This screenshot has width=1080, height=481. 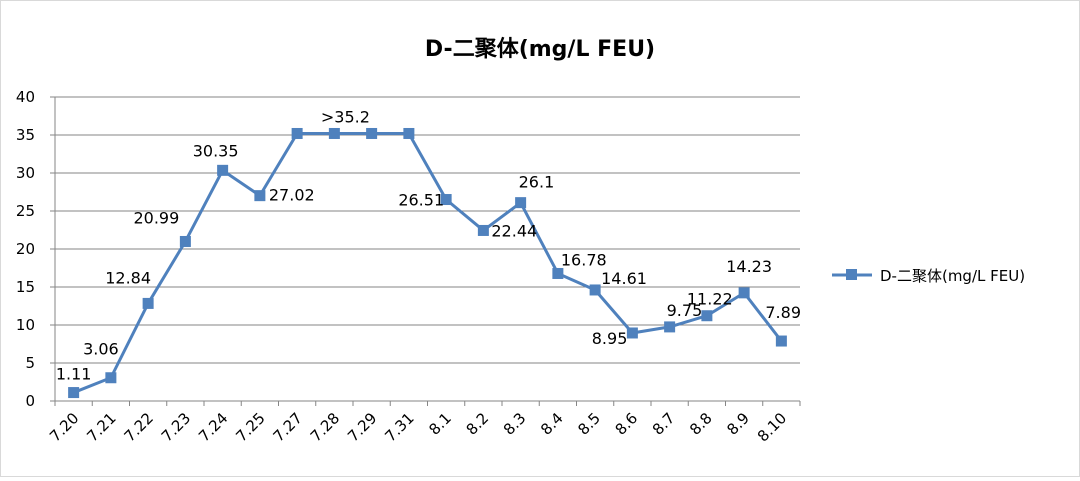 I want to click on data-label: 1.11, so click(x=74, y=374).